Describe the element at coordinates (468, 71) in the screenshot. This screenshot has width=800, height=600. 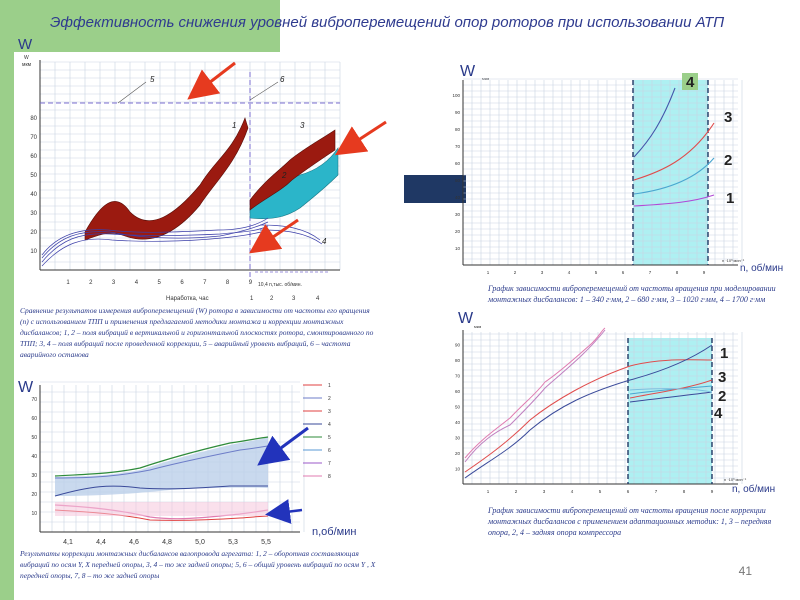
I see `chart3-w-letter: W` at that location.